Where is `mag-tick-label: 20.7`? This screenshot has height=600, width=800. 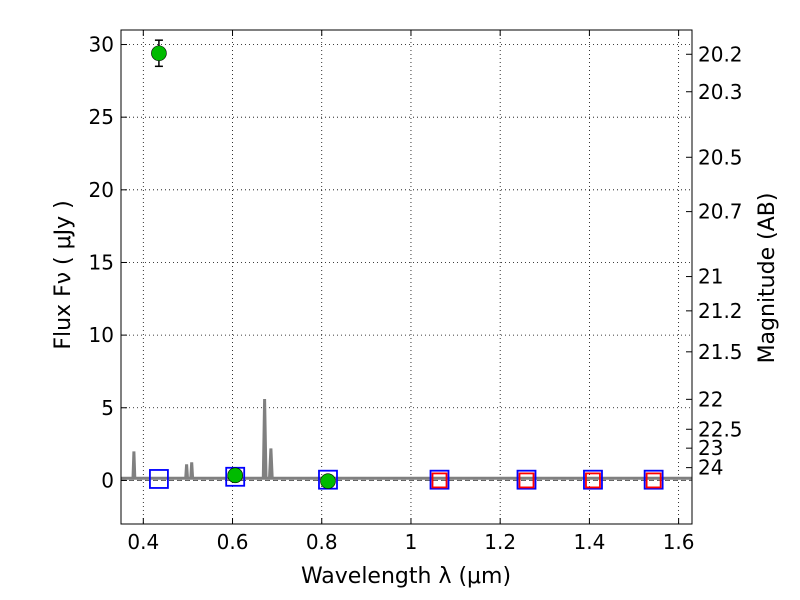 mag-tick-label: 20.7 is located at coordinates (720, 212).